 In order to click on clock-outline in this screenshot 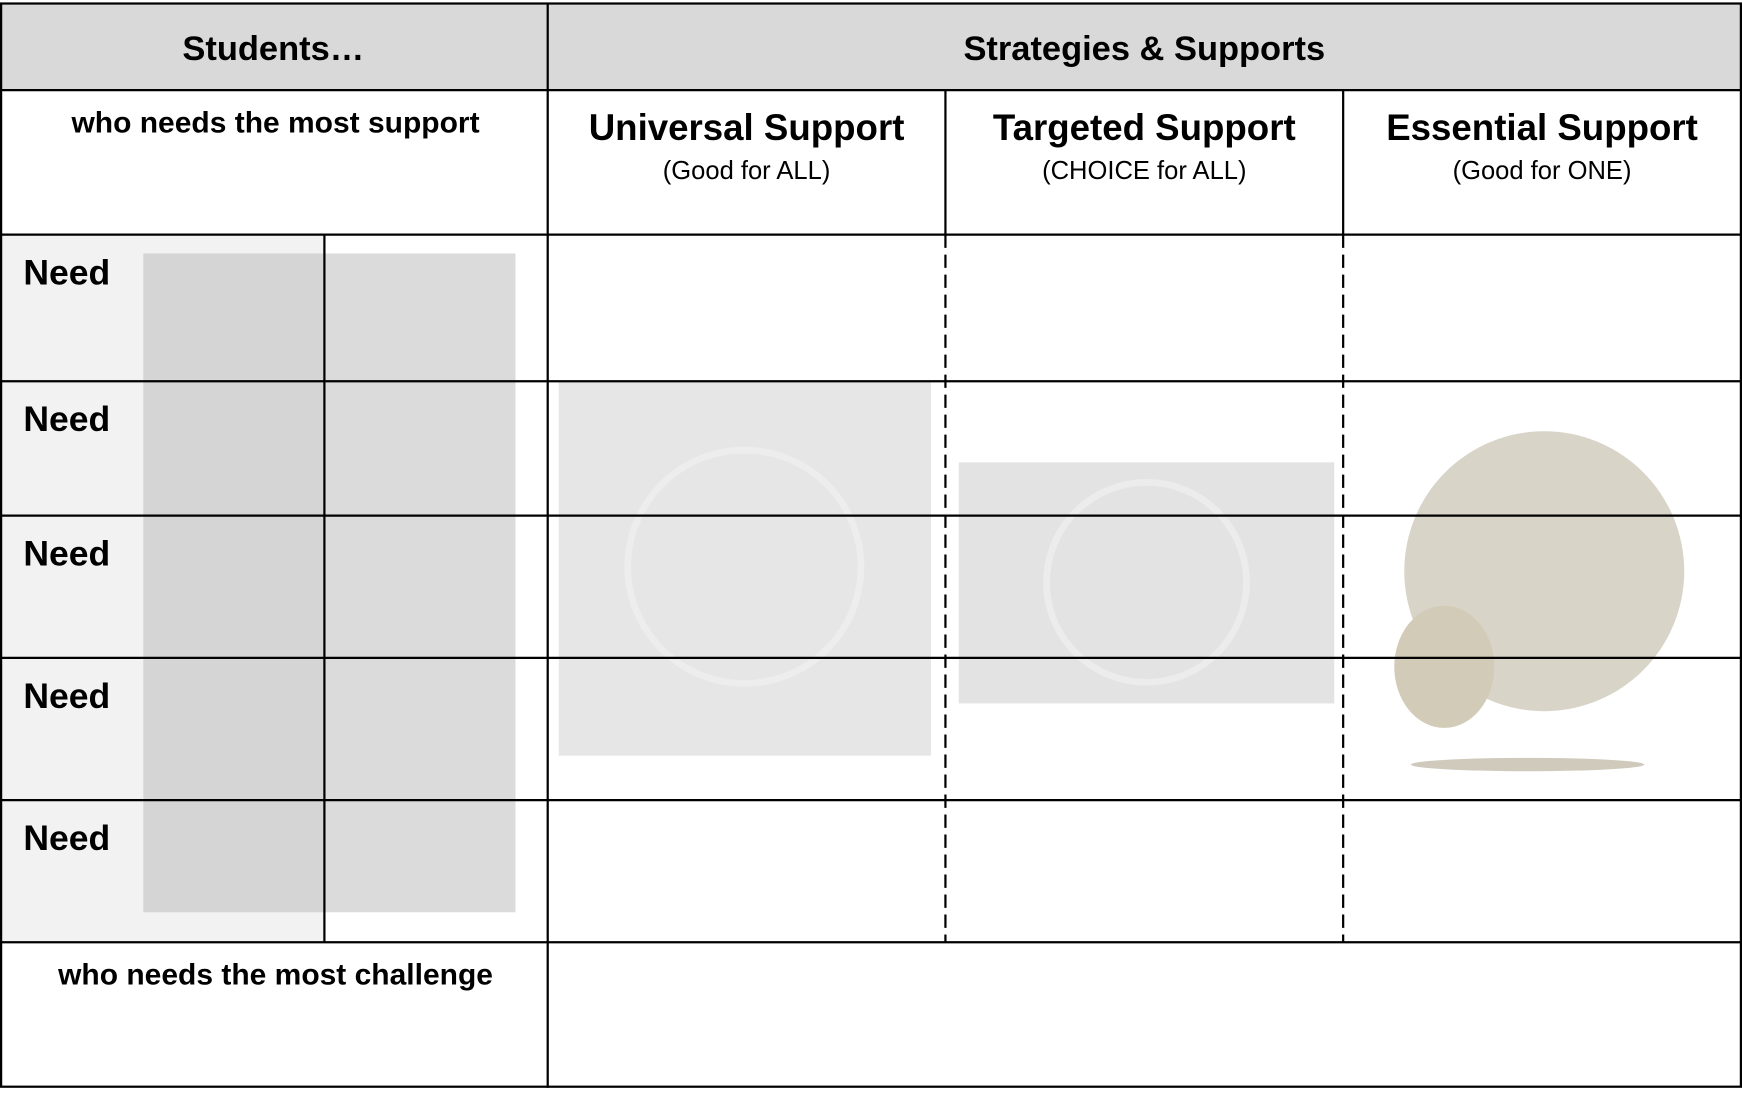, I will do `click(744, 566)`.